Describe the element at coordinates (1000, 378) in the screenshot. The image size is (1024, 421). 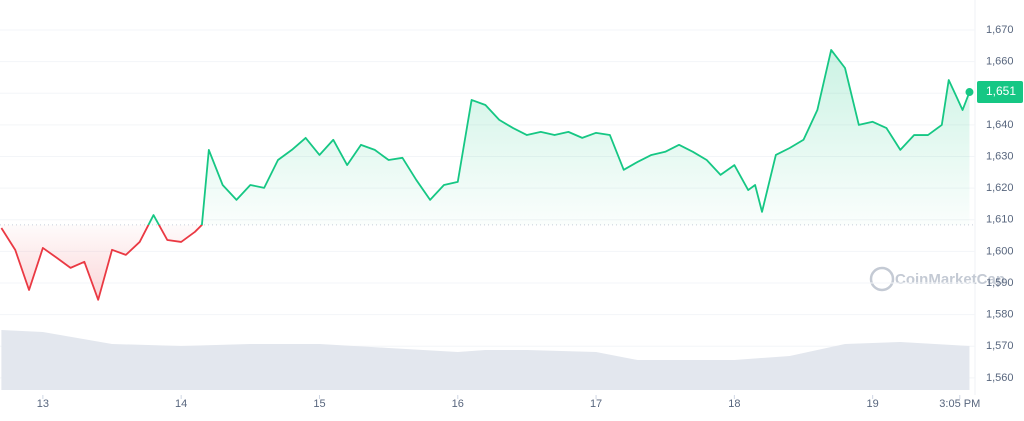
I see `y-tick-label: 1,560` at that location.